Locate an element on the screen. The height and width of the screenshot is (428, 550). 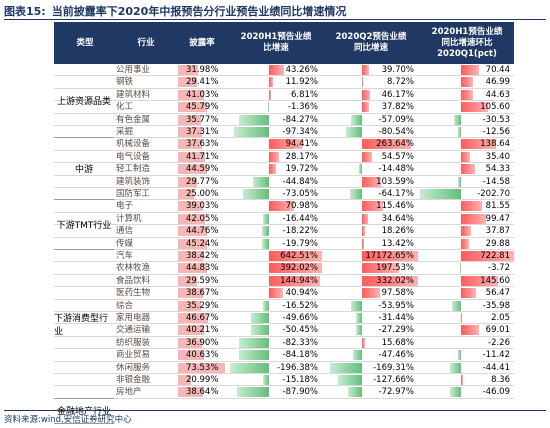
qoq-value: 54.33 is located at coordinates (497, 169).